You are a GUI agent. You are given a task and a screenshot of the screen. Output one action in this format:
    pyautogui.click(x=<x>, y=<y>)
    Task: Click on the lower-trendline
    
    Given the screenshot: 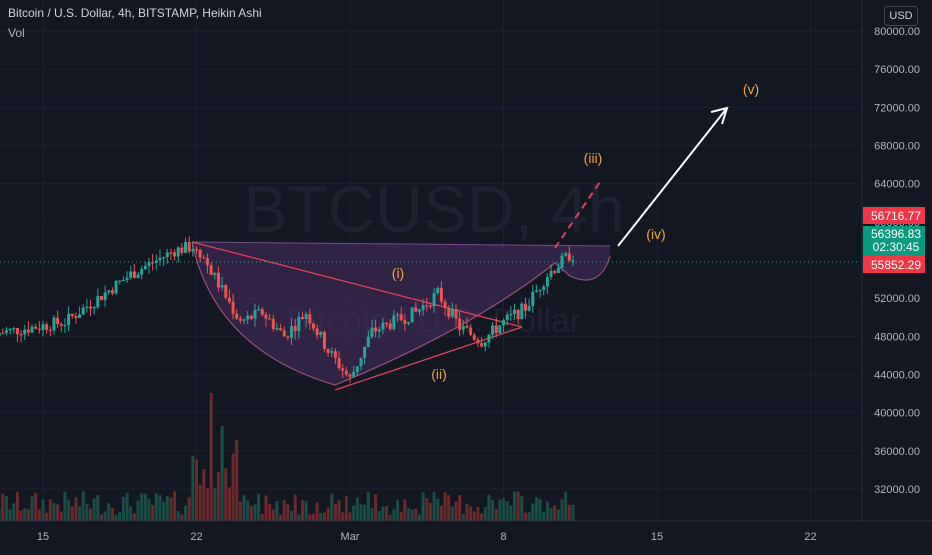 What is the action you would take?
    pyautogui.click(x=428, y=358)
    